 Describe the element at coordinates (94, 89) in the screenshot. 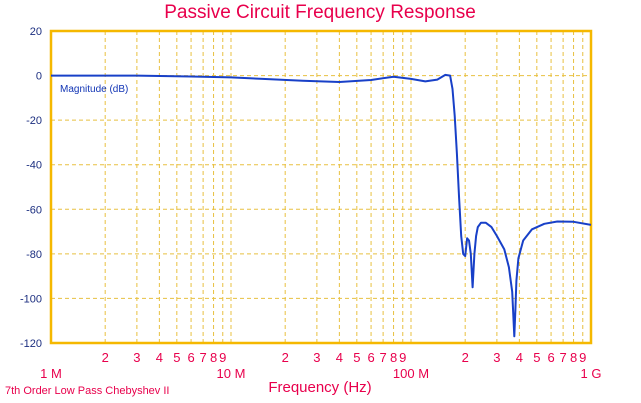

I see `legend-label: Magnitude (dB)` at that location.